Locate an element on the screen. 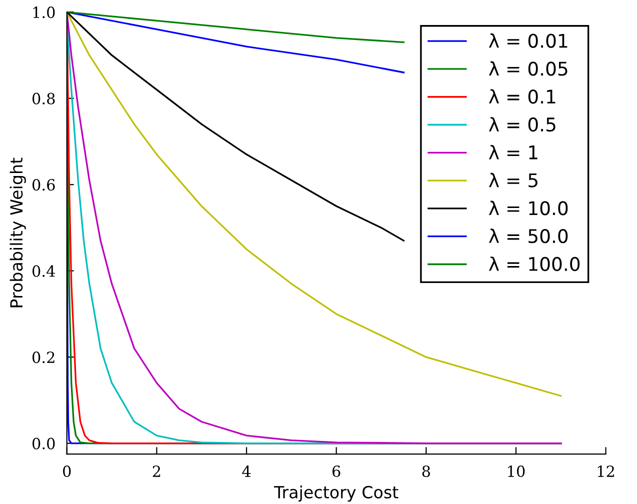 This screenshot has width=637, height=504. y-tick-label: 1.0 is located at coordinates (44, 12).